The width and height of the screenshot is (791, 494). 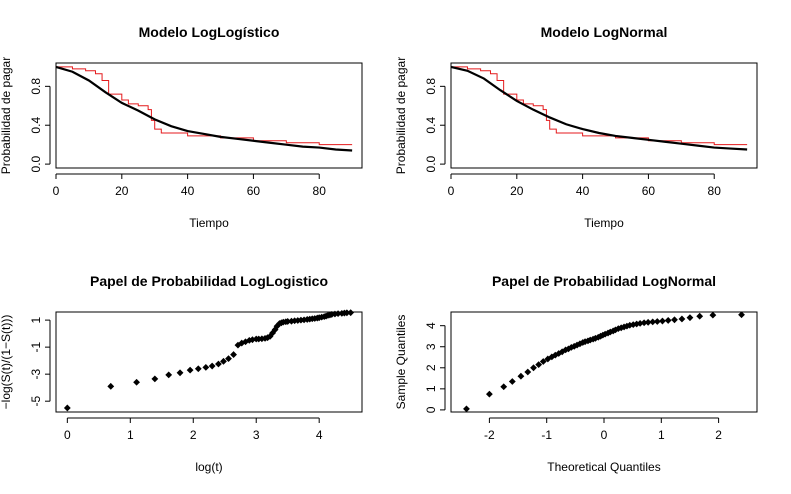 I want to click on x-tick-label: 2, so click(x=193, y=435).